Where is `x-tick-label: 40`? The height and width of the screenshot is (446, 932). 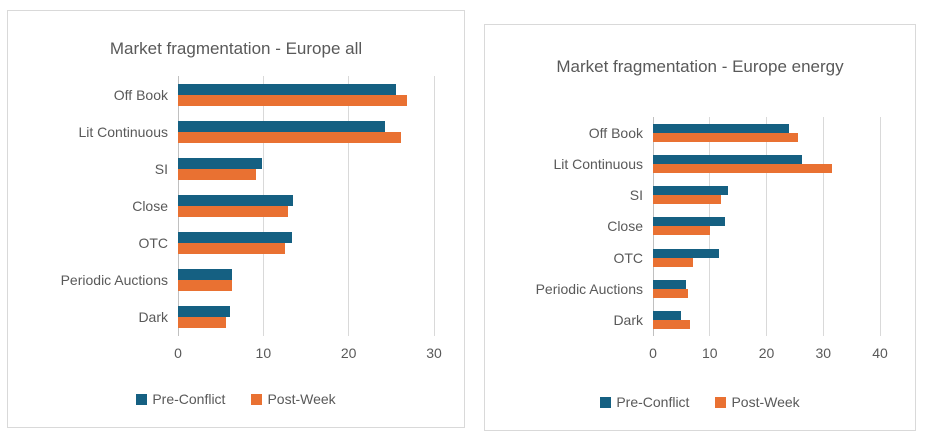 x-tick-label: 40 is located at coordinates (880, 353).